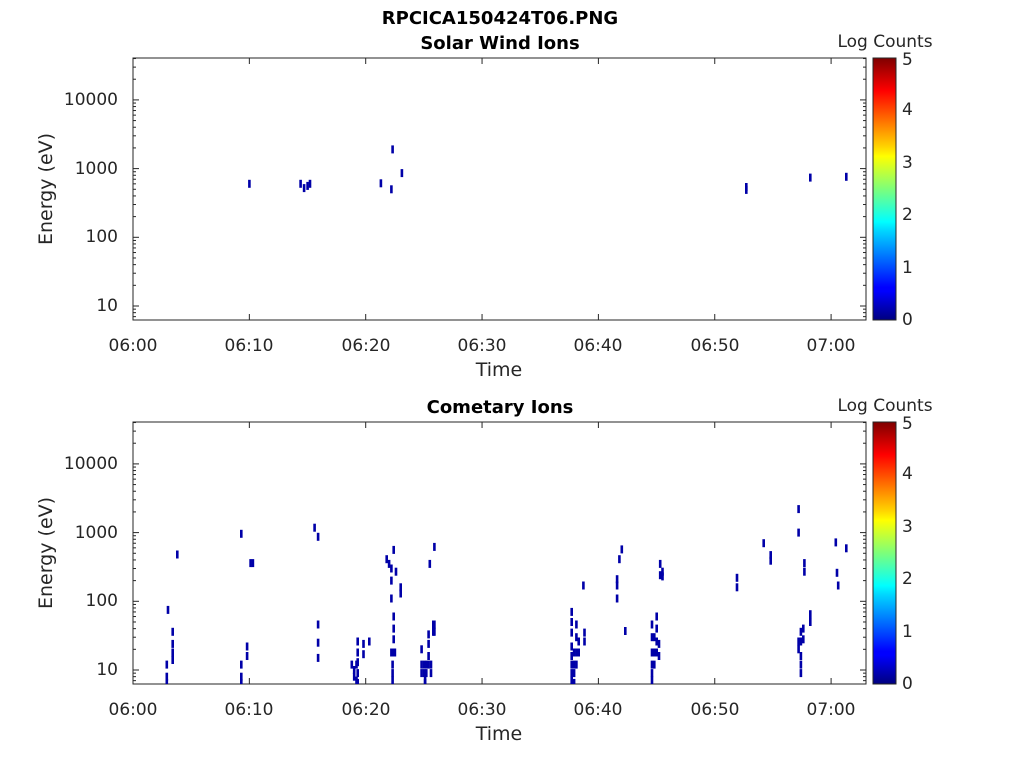  What do you see at coordinates (46, 189) in the screenshot?
I see `y-axis-label-solar-wind: Energy (eV)` at bounding box center [46, 189].